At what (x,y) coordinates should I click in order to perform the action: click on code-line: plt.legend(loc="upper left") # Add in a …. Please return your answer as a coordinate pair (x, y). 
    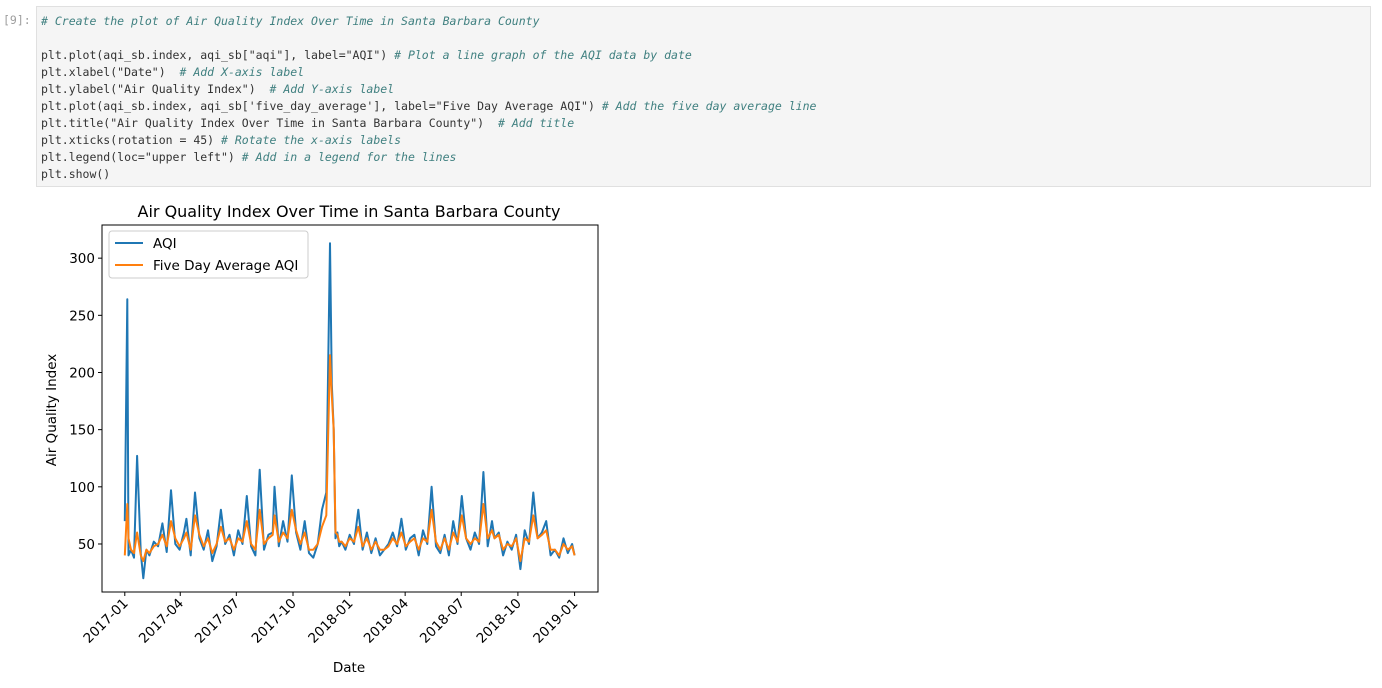
    Looking at the image, I should click on (428, 157).